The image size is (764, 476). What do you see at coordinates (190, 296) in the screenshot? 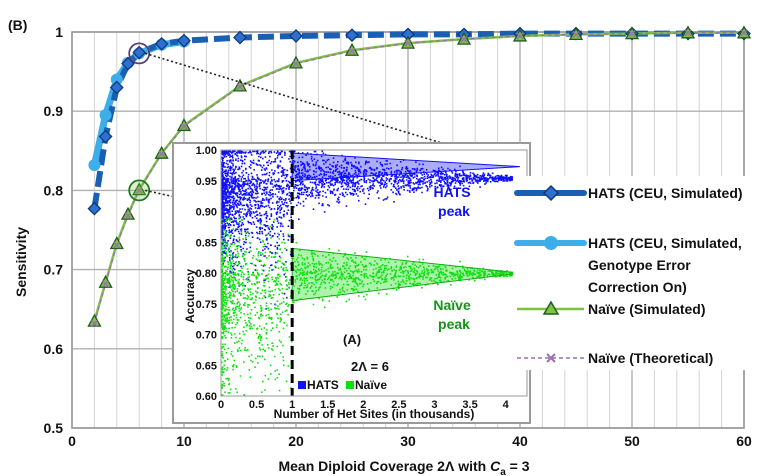
I see `inset-y-axis-title: Accuracy` at bounding box center [190, 296].